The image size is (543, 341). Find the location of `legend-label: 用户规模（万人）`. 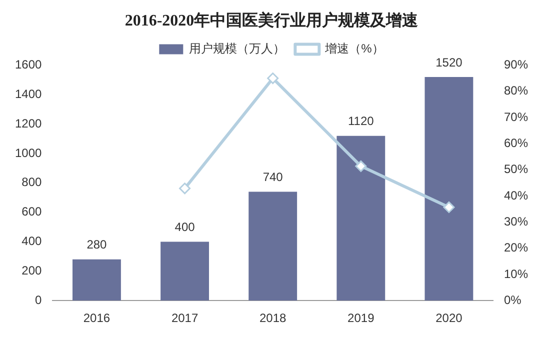

legend-label: 用户规模（万人） is located at coordinates (237, 49).